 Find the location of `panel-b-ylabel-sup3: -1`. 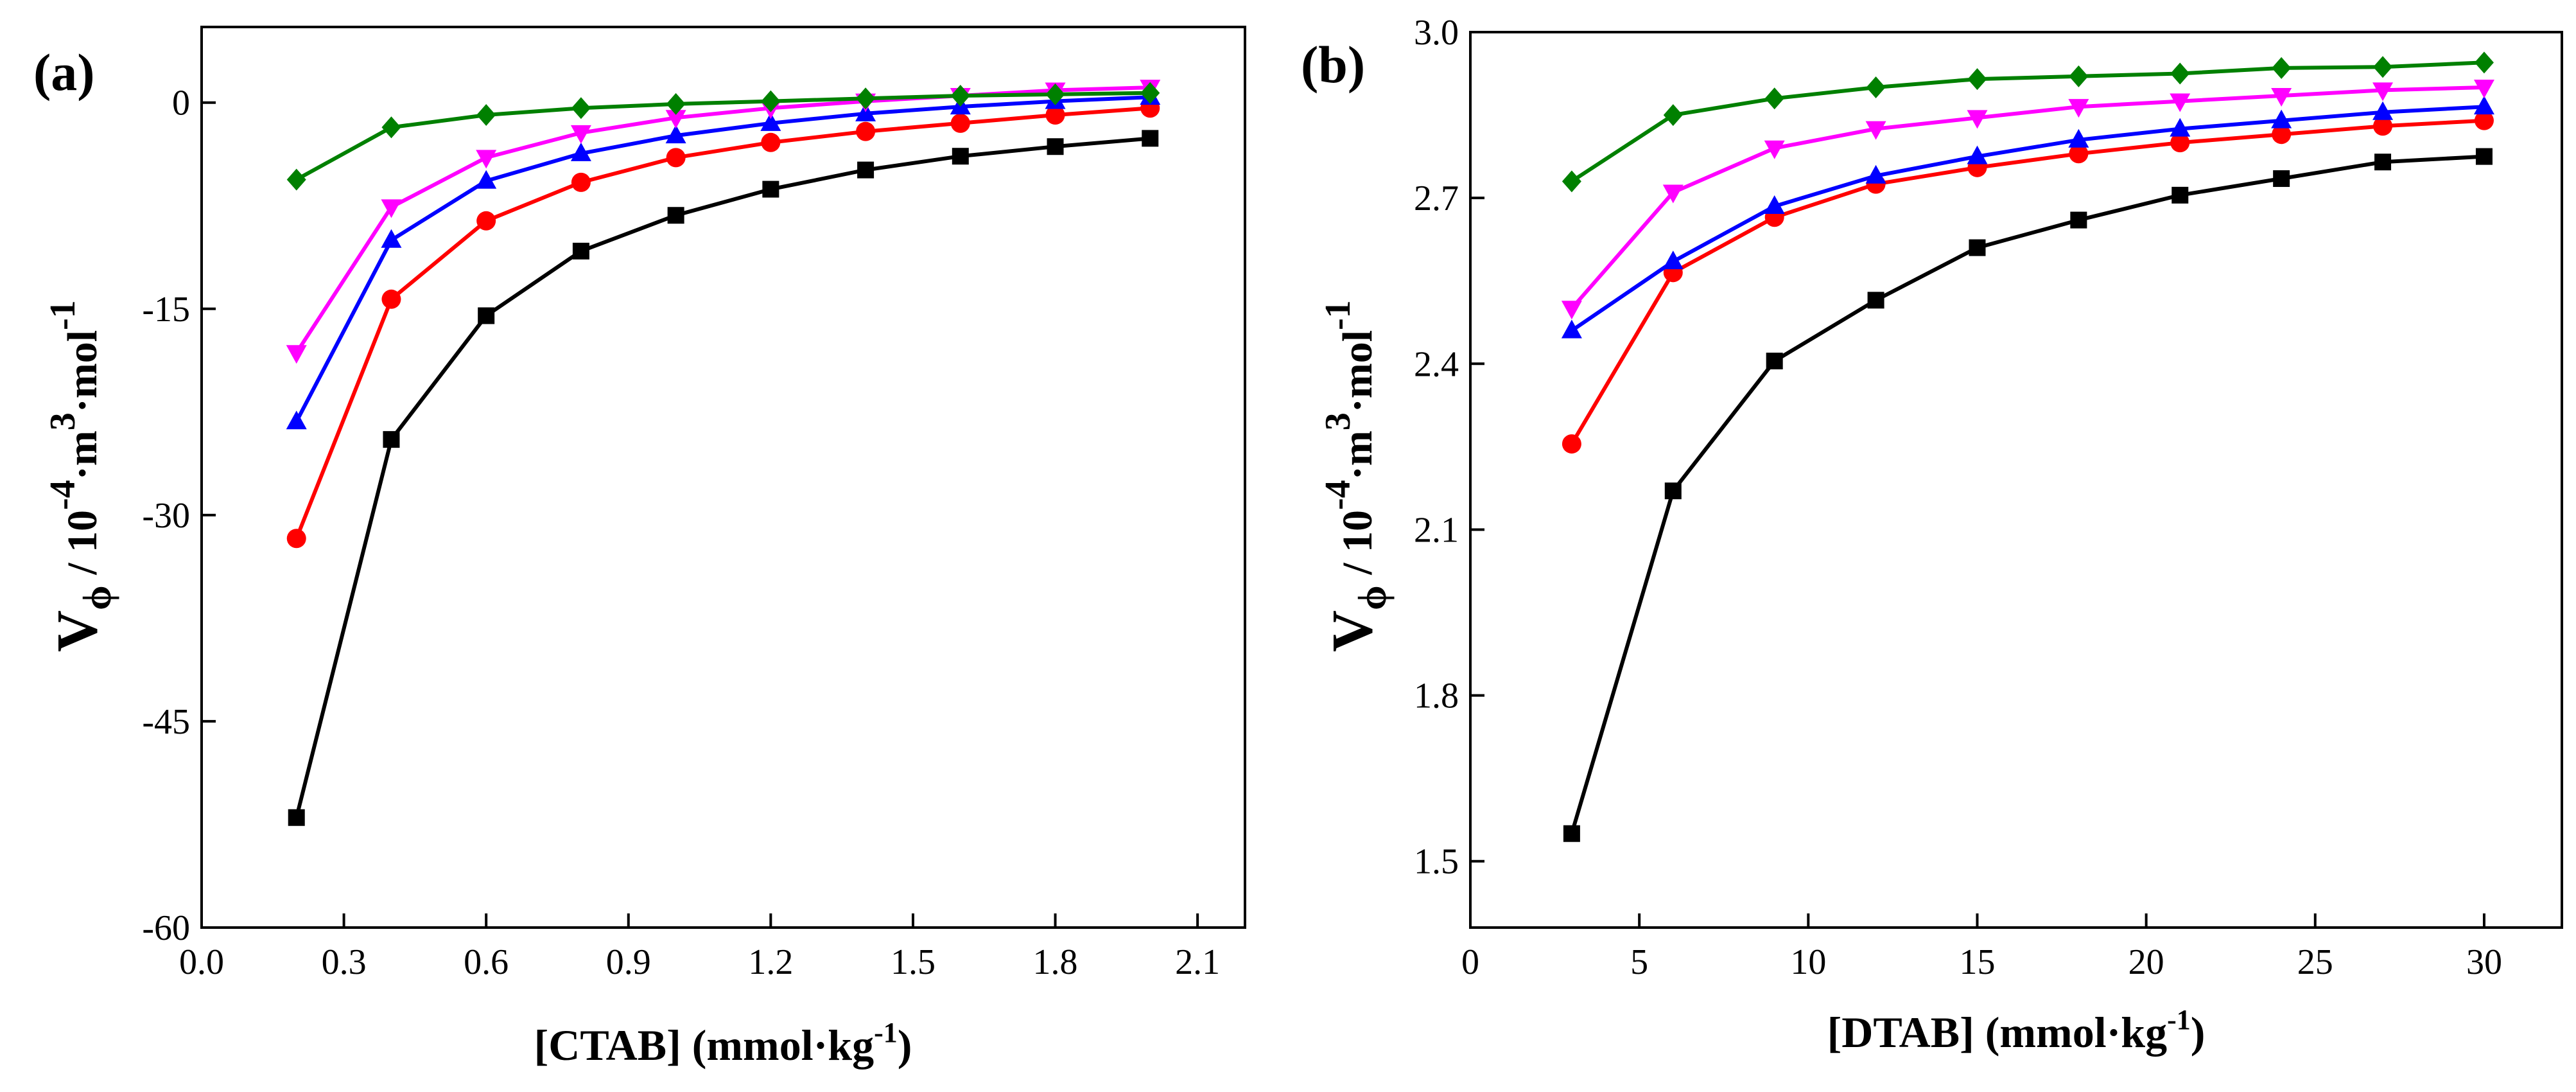

panel-b-ylabel-sup3: -1 is located at coordinates (1338, 315).